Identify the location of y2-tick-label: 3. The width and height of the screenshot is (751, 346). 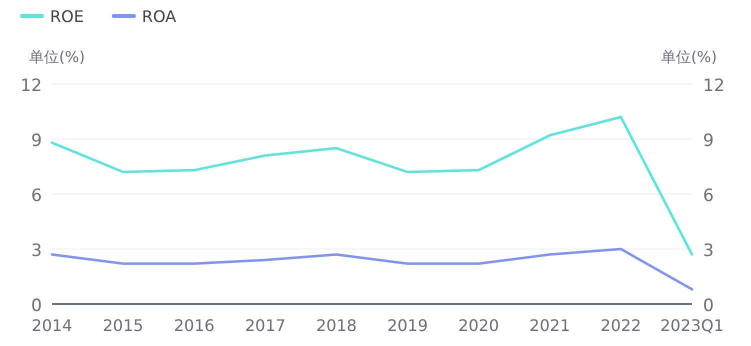
(708, 251).